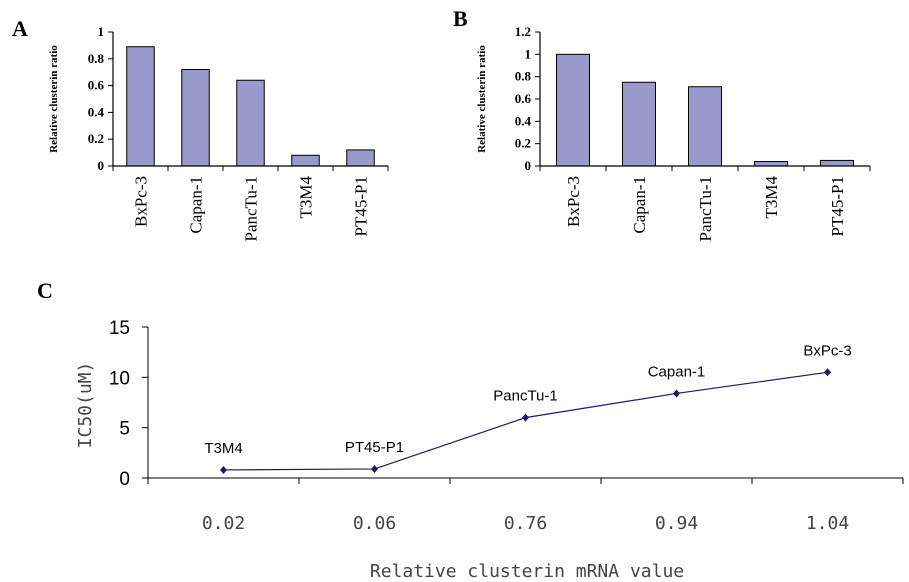 The image size is (909, 582). Describe the element at coordinates (639, 205) in the screenshot. I see `panel-b-x-tick-label: Capan-1` at that location.